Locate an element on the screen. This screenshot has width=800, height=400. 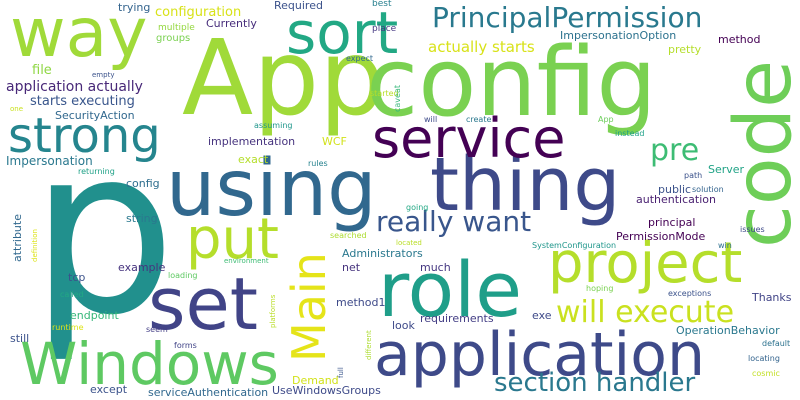
word-going: going is located at coordinates (417, 207).